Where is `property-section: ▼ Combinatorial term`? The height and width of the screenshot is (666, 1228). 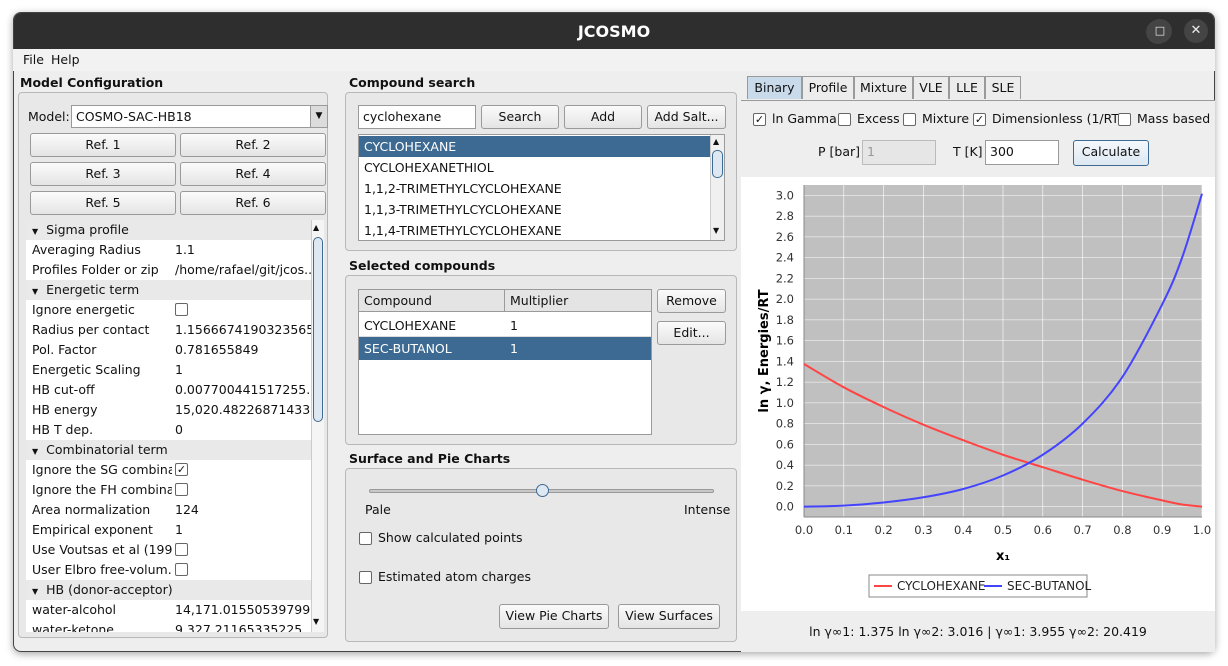
property-section: ▼ Combinatorial term is located at coordinates (168, 450).